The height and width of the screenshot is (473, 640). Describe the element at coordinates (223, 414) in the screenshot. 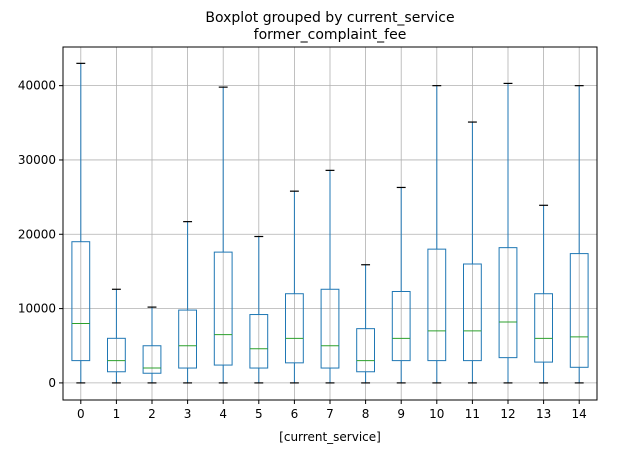

I see `x-tick-label: 4` at that location.